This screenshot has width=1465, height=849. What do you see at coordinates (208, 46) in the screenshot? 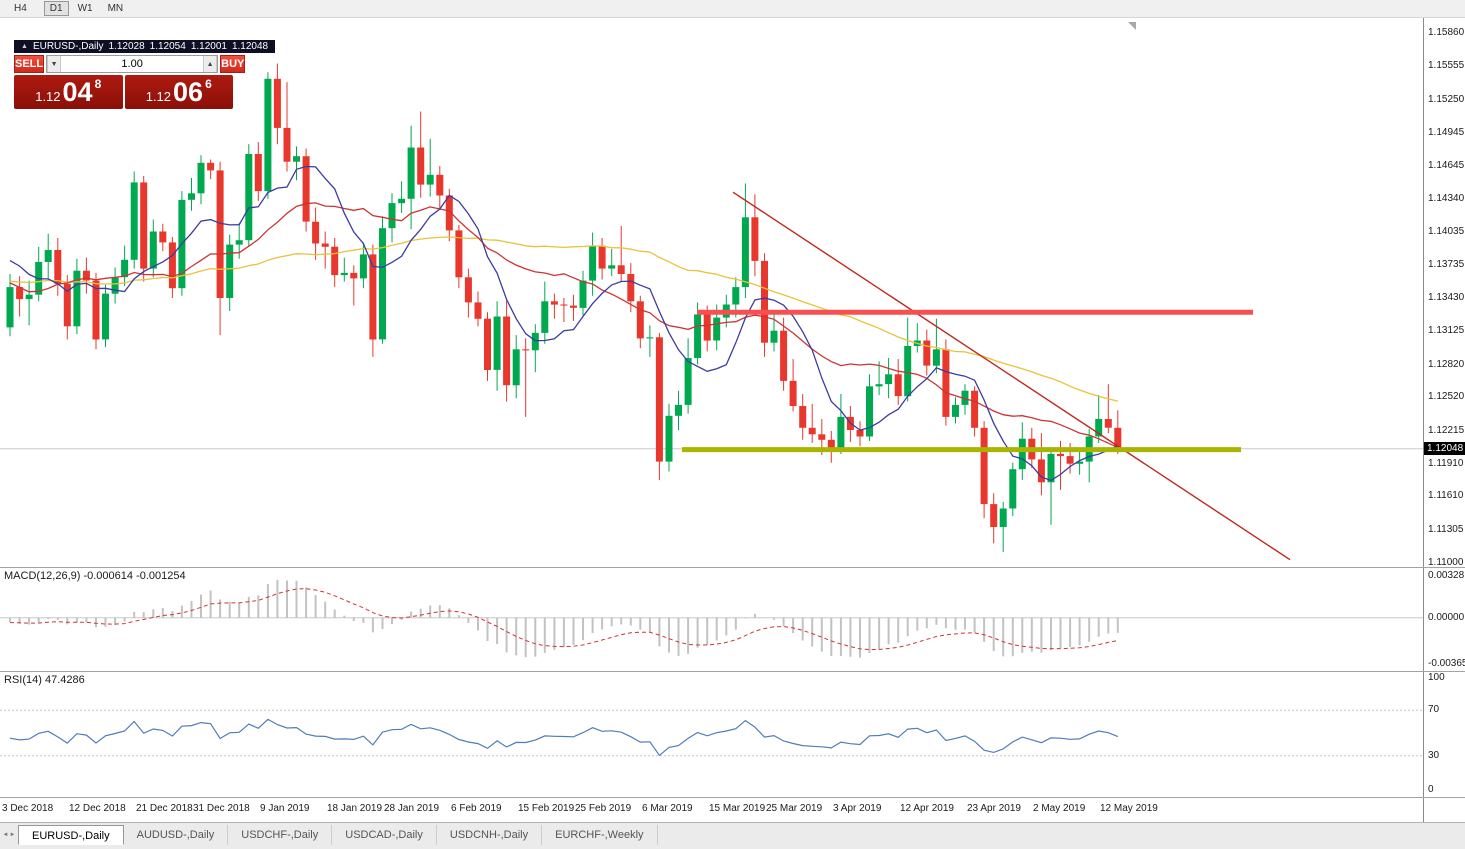
I see `caption-low: 1.12001` at bounding box center [208, 46].